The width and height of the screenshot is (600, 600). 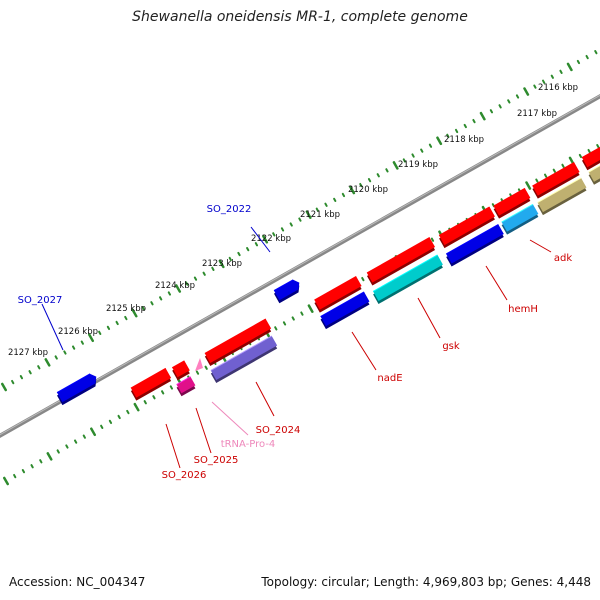 What do you see at coordinates (278, 430) in the screenshot?
I see `label-so2024: SO_2024` at bounding box center [278, 430].